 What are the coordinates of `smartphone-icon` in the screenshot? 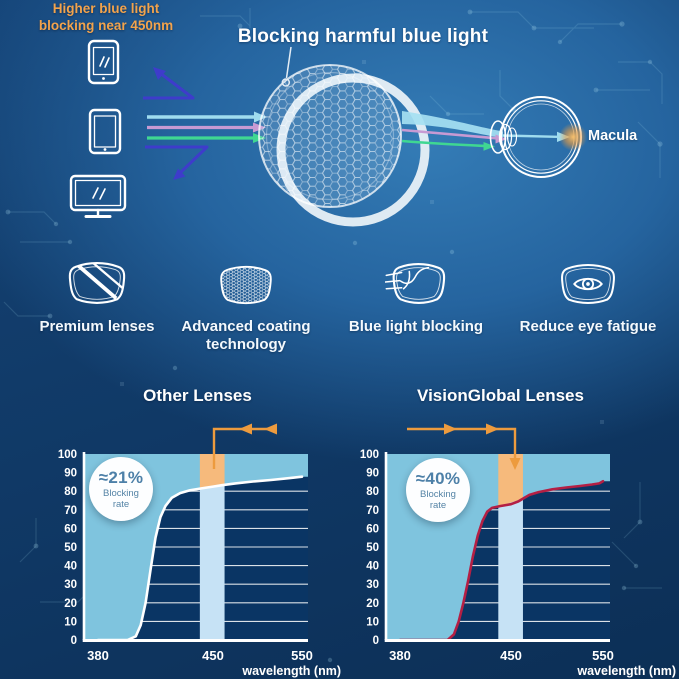 It's located at (103, 62).